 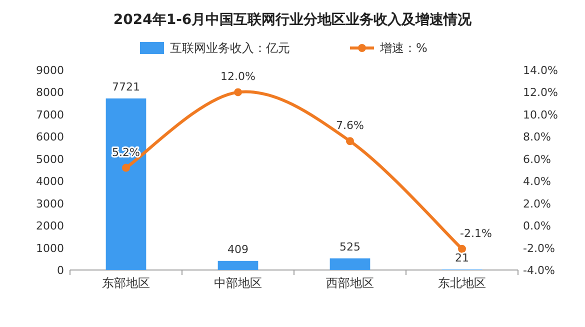 I want to click on y2-tick-label: -4.0%, so click(x=539, y=270).